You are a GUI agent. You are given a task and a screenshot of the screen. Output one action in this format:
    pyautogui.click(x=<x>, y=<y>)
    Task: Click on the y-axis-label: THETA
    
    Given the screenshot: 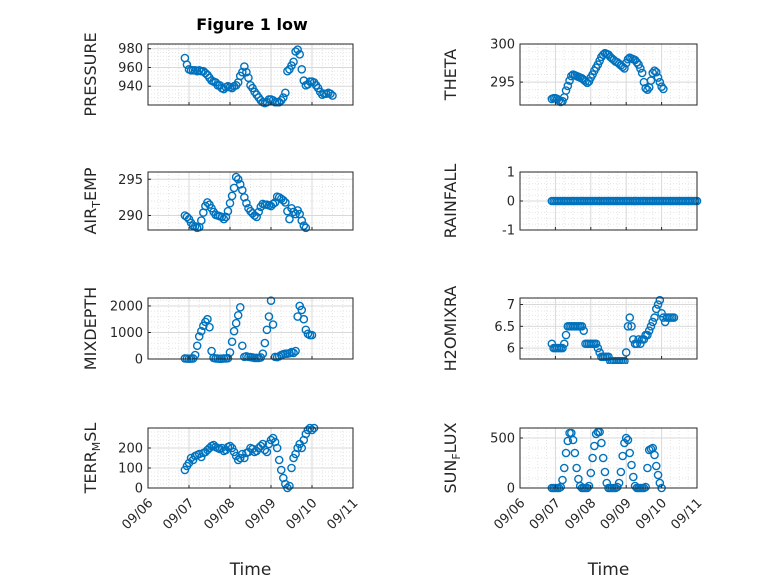 What is the action you would take?
    pyautogui.click(x=450, y=75)
    